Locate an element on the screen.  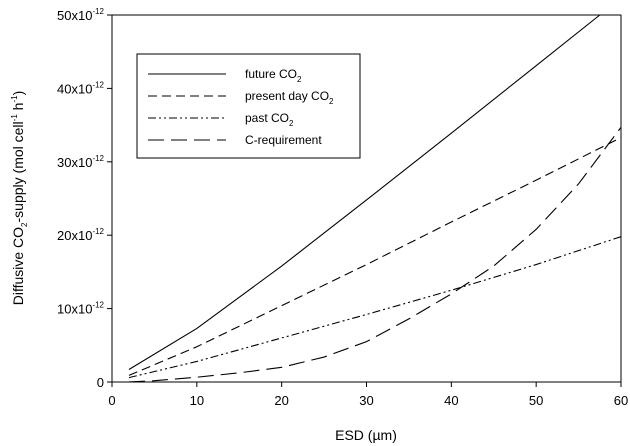
x-tick-label: 30 is located at coordinates (366, 400).